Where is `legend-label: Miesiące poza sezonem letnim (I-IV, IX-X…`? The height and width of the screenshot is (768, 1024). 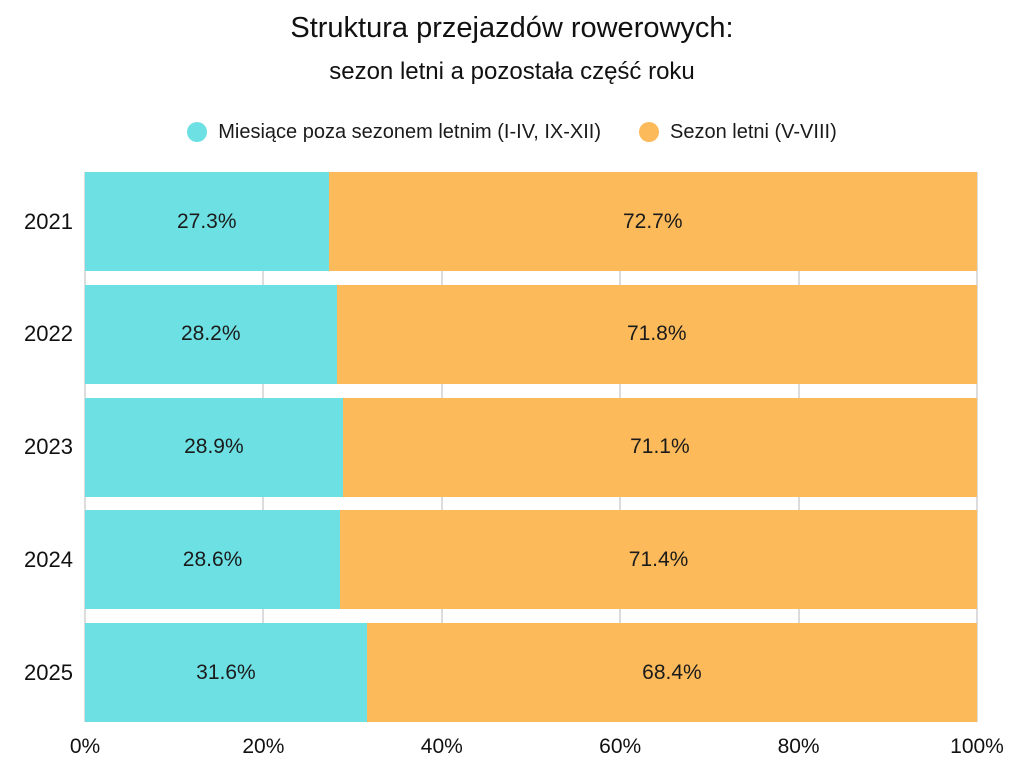
legend-label: Miesiące poza sezonem letnim (I-IV, IX-X… is located at coordinates (409, 131).